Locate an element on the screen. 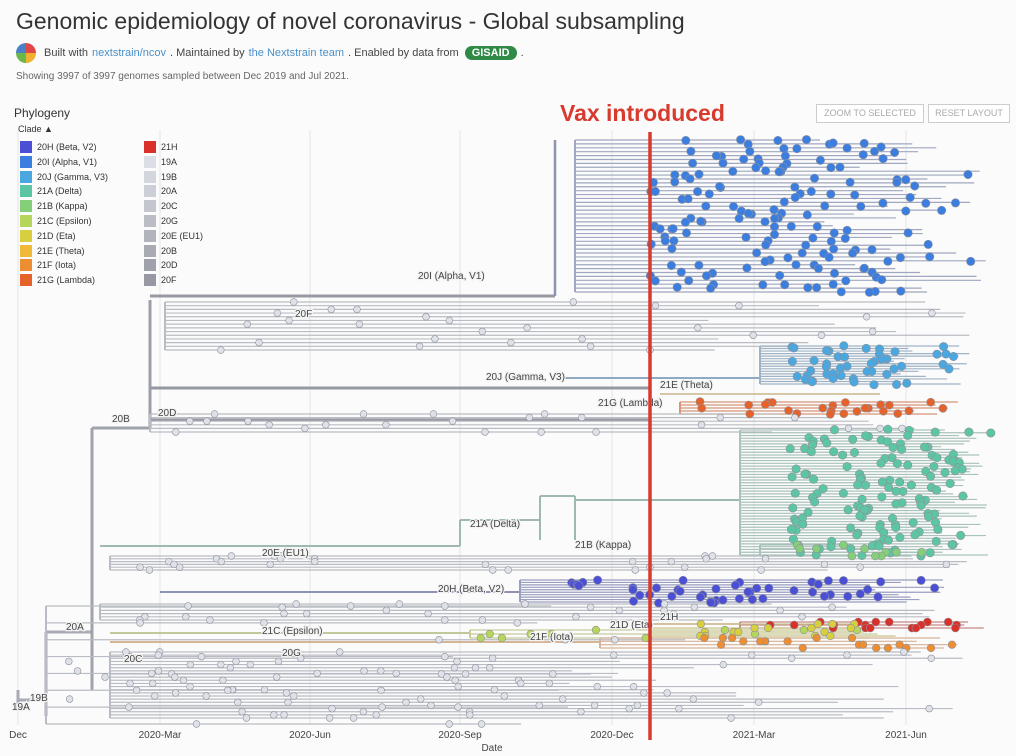 This screenshot has width=1016, height=756. legend-item: 19A is located at coordinates (160, 161).